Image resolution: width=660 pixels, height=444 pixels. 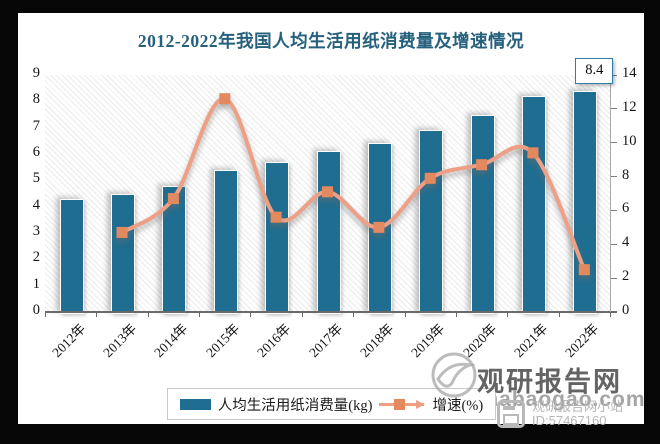 What do you see at coordinates (610, 193) in the screenshot?
I see `right-axis-line` at bounding box center [610, 193].